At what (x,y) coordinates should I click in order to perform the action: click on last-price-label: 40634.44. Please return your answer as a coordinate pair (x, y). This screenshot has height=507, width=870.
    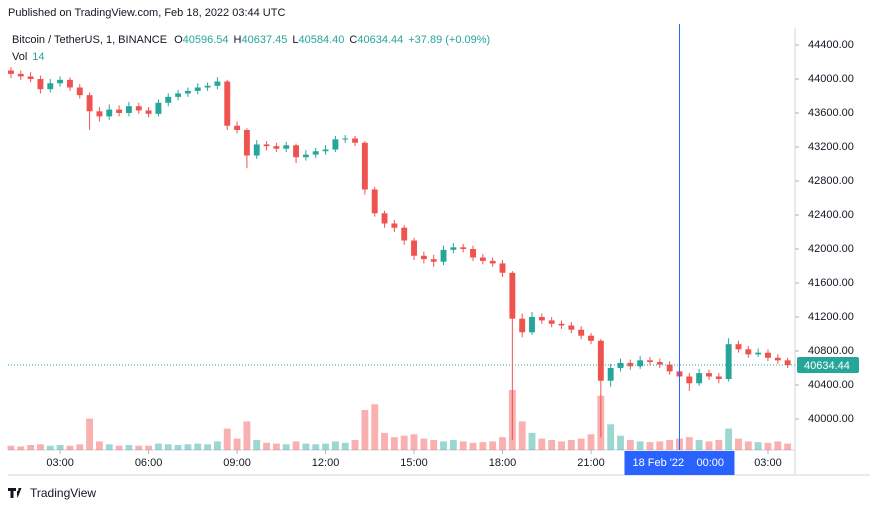
    Looking at the image, I should click on (827, 366).